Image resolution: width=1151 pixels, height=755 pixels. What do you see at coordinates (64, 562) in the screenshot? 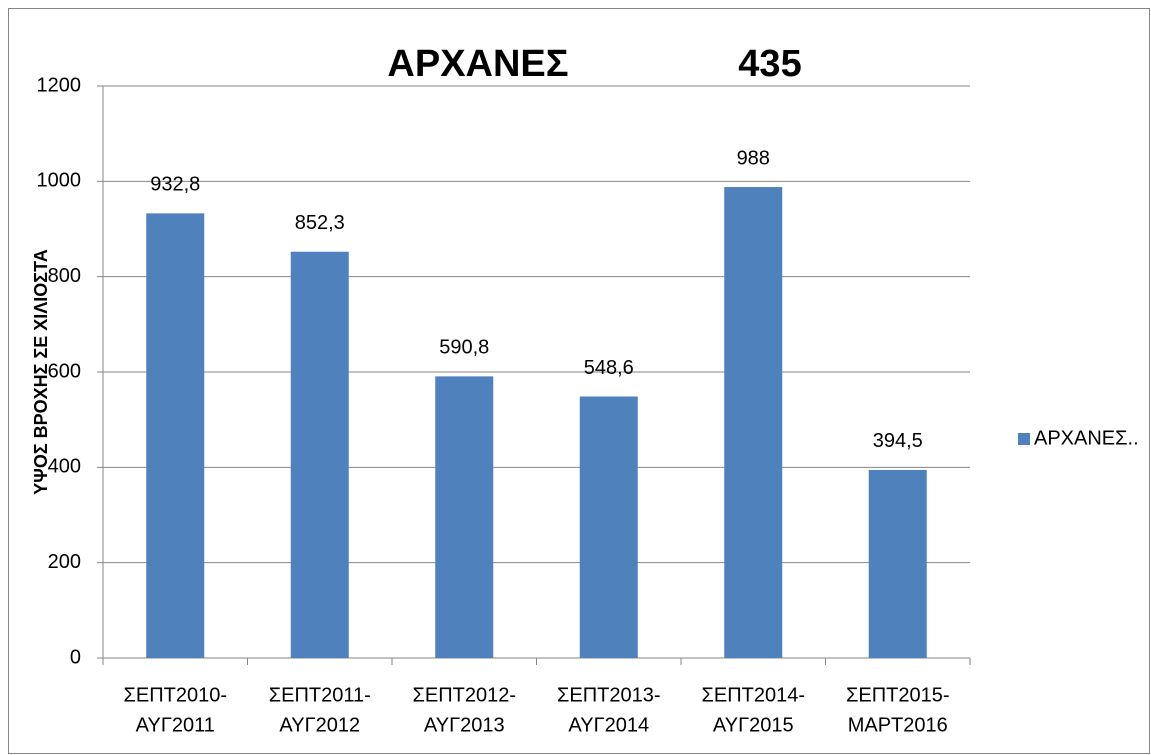
I see `y-tick-label: 200` at bounding box center [64, 562].